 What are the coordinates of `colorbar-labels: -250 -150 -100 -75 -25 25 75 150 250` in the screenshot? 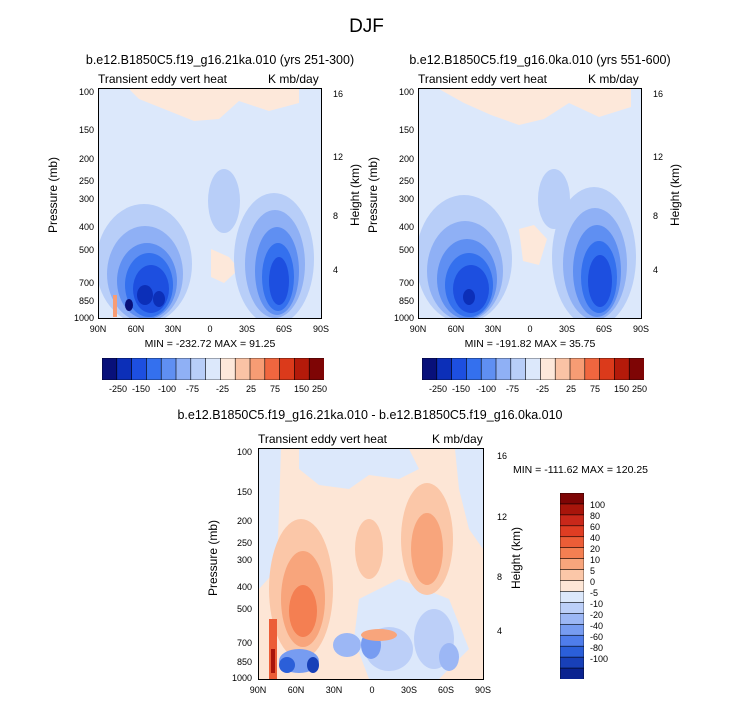 It's located at (535, 390).